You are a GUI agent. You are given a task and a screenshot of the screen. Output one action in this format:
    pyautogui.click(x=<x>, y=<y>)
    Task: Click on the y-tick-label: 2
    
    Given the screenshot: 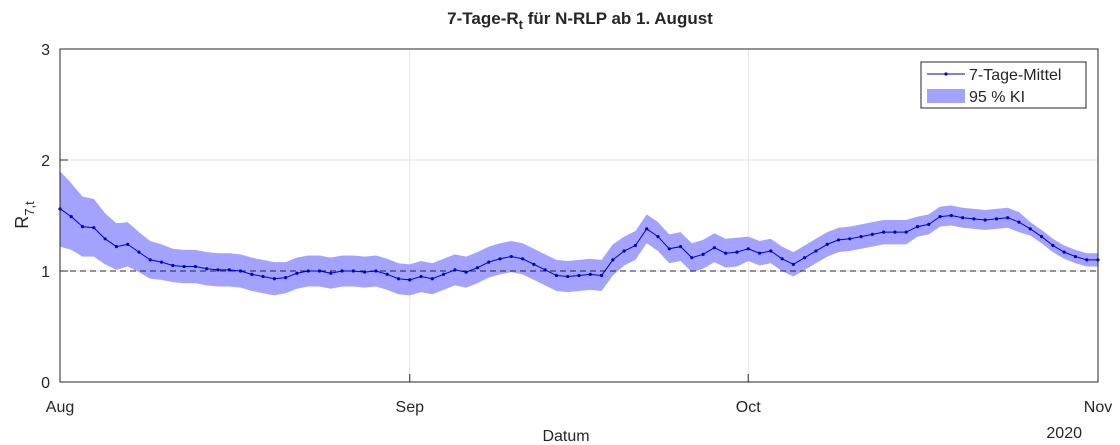 What is the action you would take?
    pyautogui.click(x=45, y=161)
    